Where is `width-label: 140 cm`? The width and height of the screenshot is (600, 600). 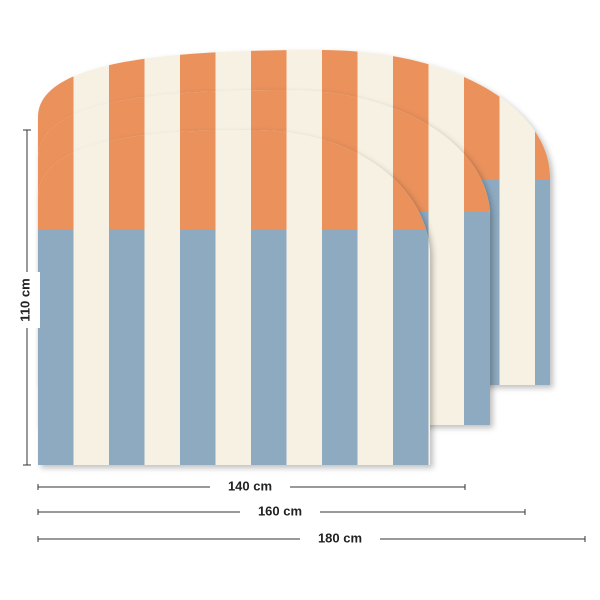 width-label: 140 cm is located at coordinates (250, 485).